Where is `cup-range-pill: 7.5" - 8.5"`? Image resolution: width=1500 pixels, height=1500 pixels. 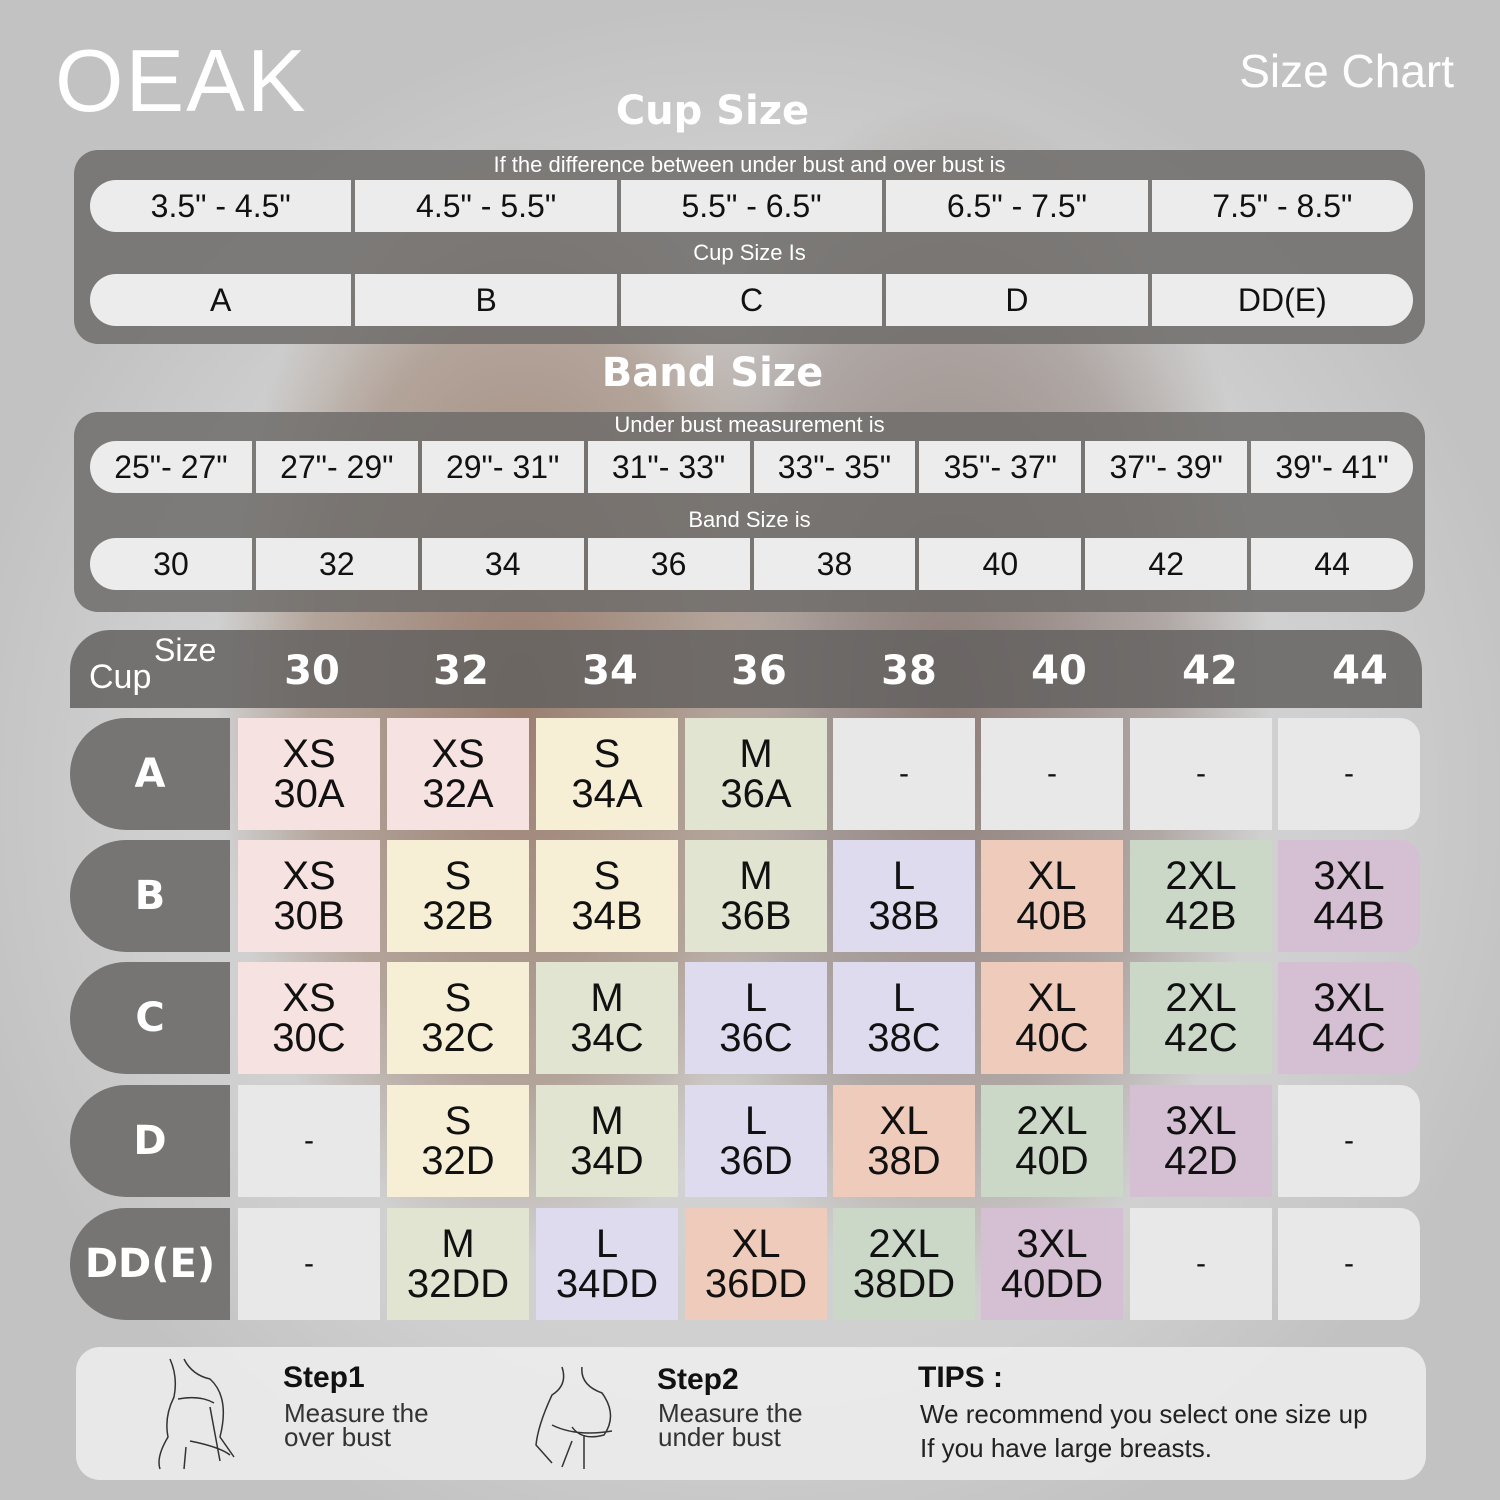
cup-range-pill: 7.5" - 8.5" is located at coordinates (1282, 206).